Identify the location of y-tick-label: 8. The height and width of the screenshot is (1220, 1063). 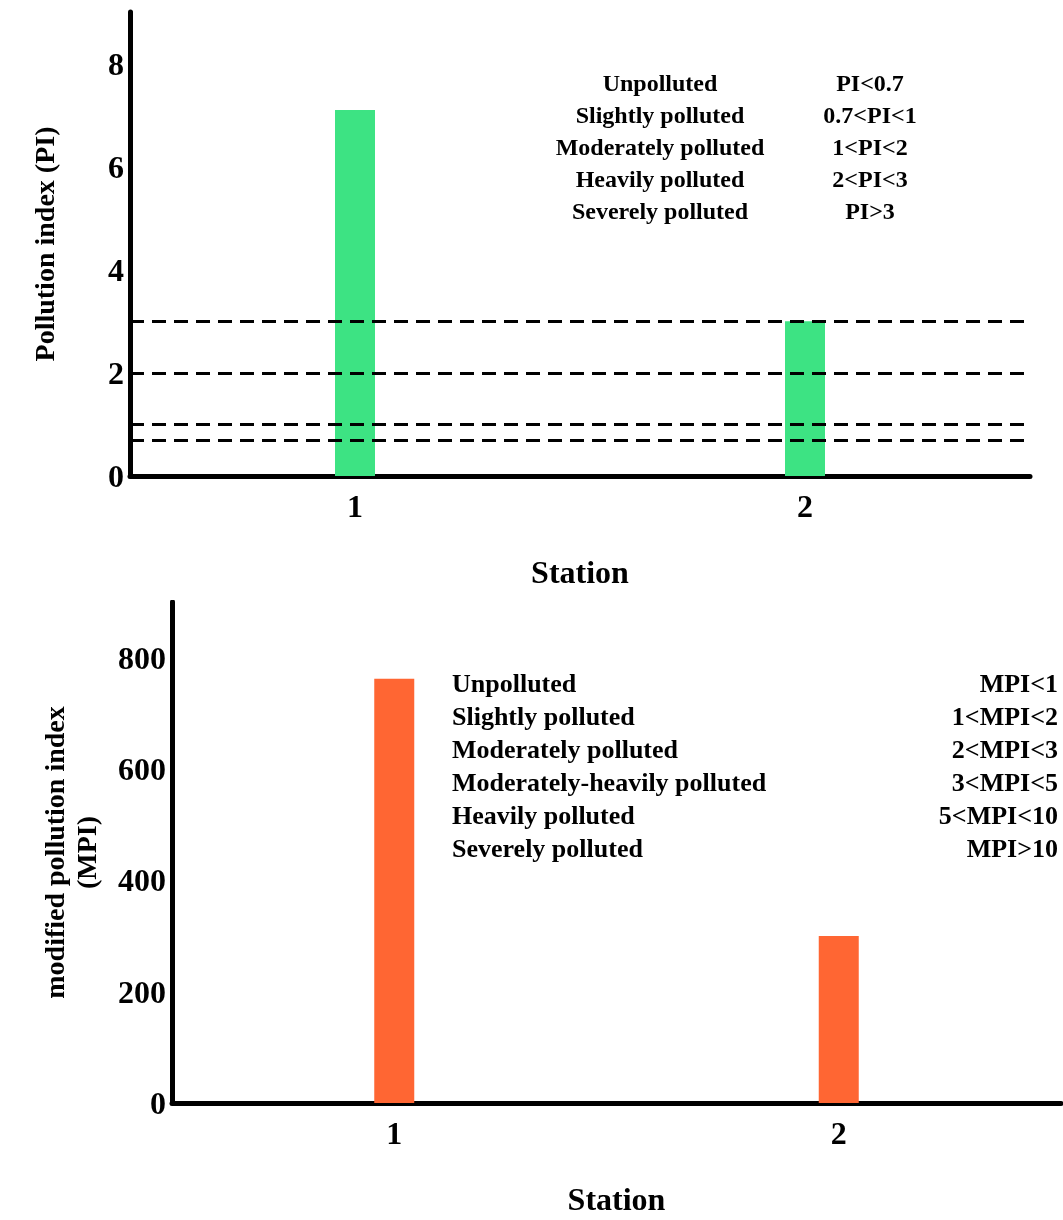
(116, 63).